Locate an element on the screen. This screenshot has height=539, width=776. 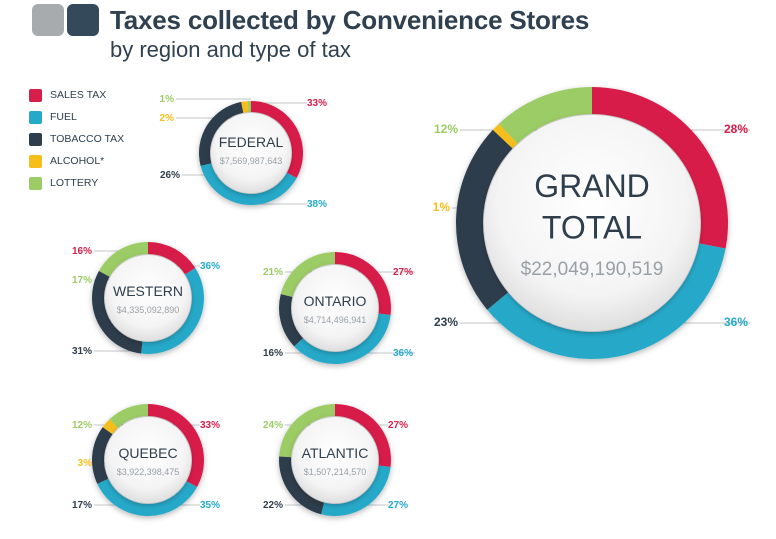
legend-label: LOTTERY is located at coordinates (74, 183).